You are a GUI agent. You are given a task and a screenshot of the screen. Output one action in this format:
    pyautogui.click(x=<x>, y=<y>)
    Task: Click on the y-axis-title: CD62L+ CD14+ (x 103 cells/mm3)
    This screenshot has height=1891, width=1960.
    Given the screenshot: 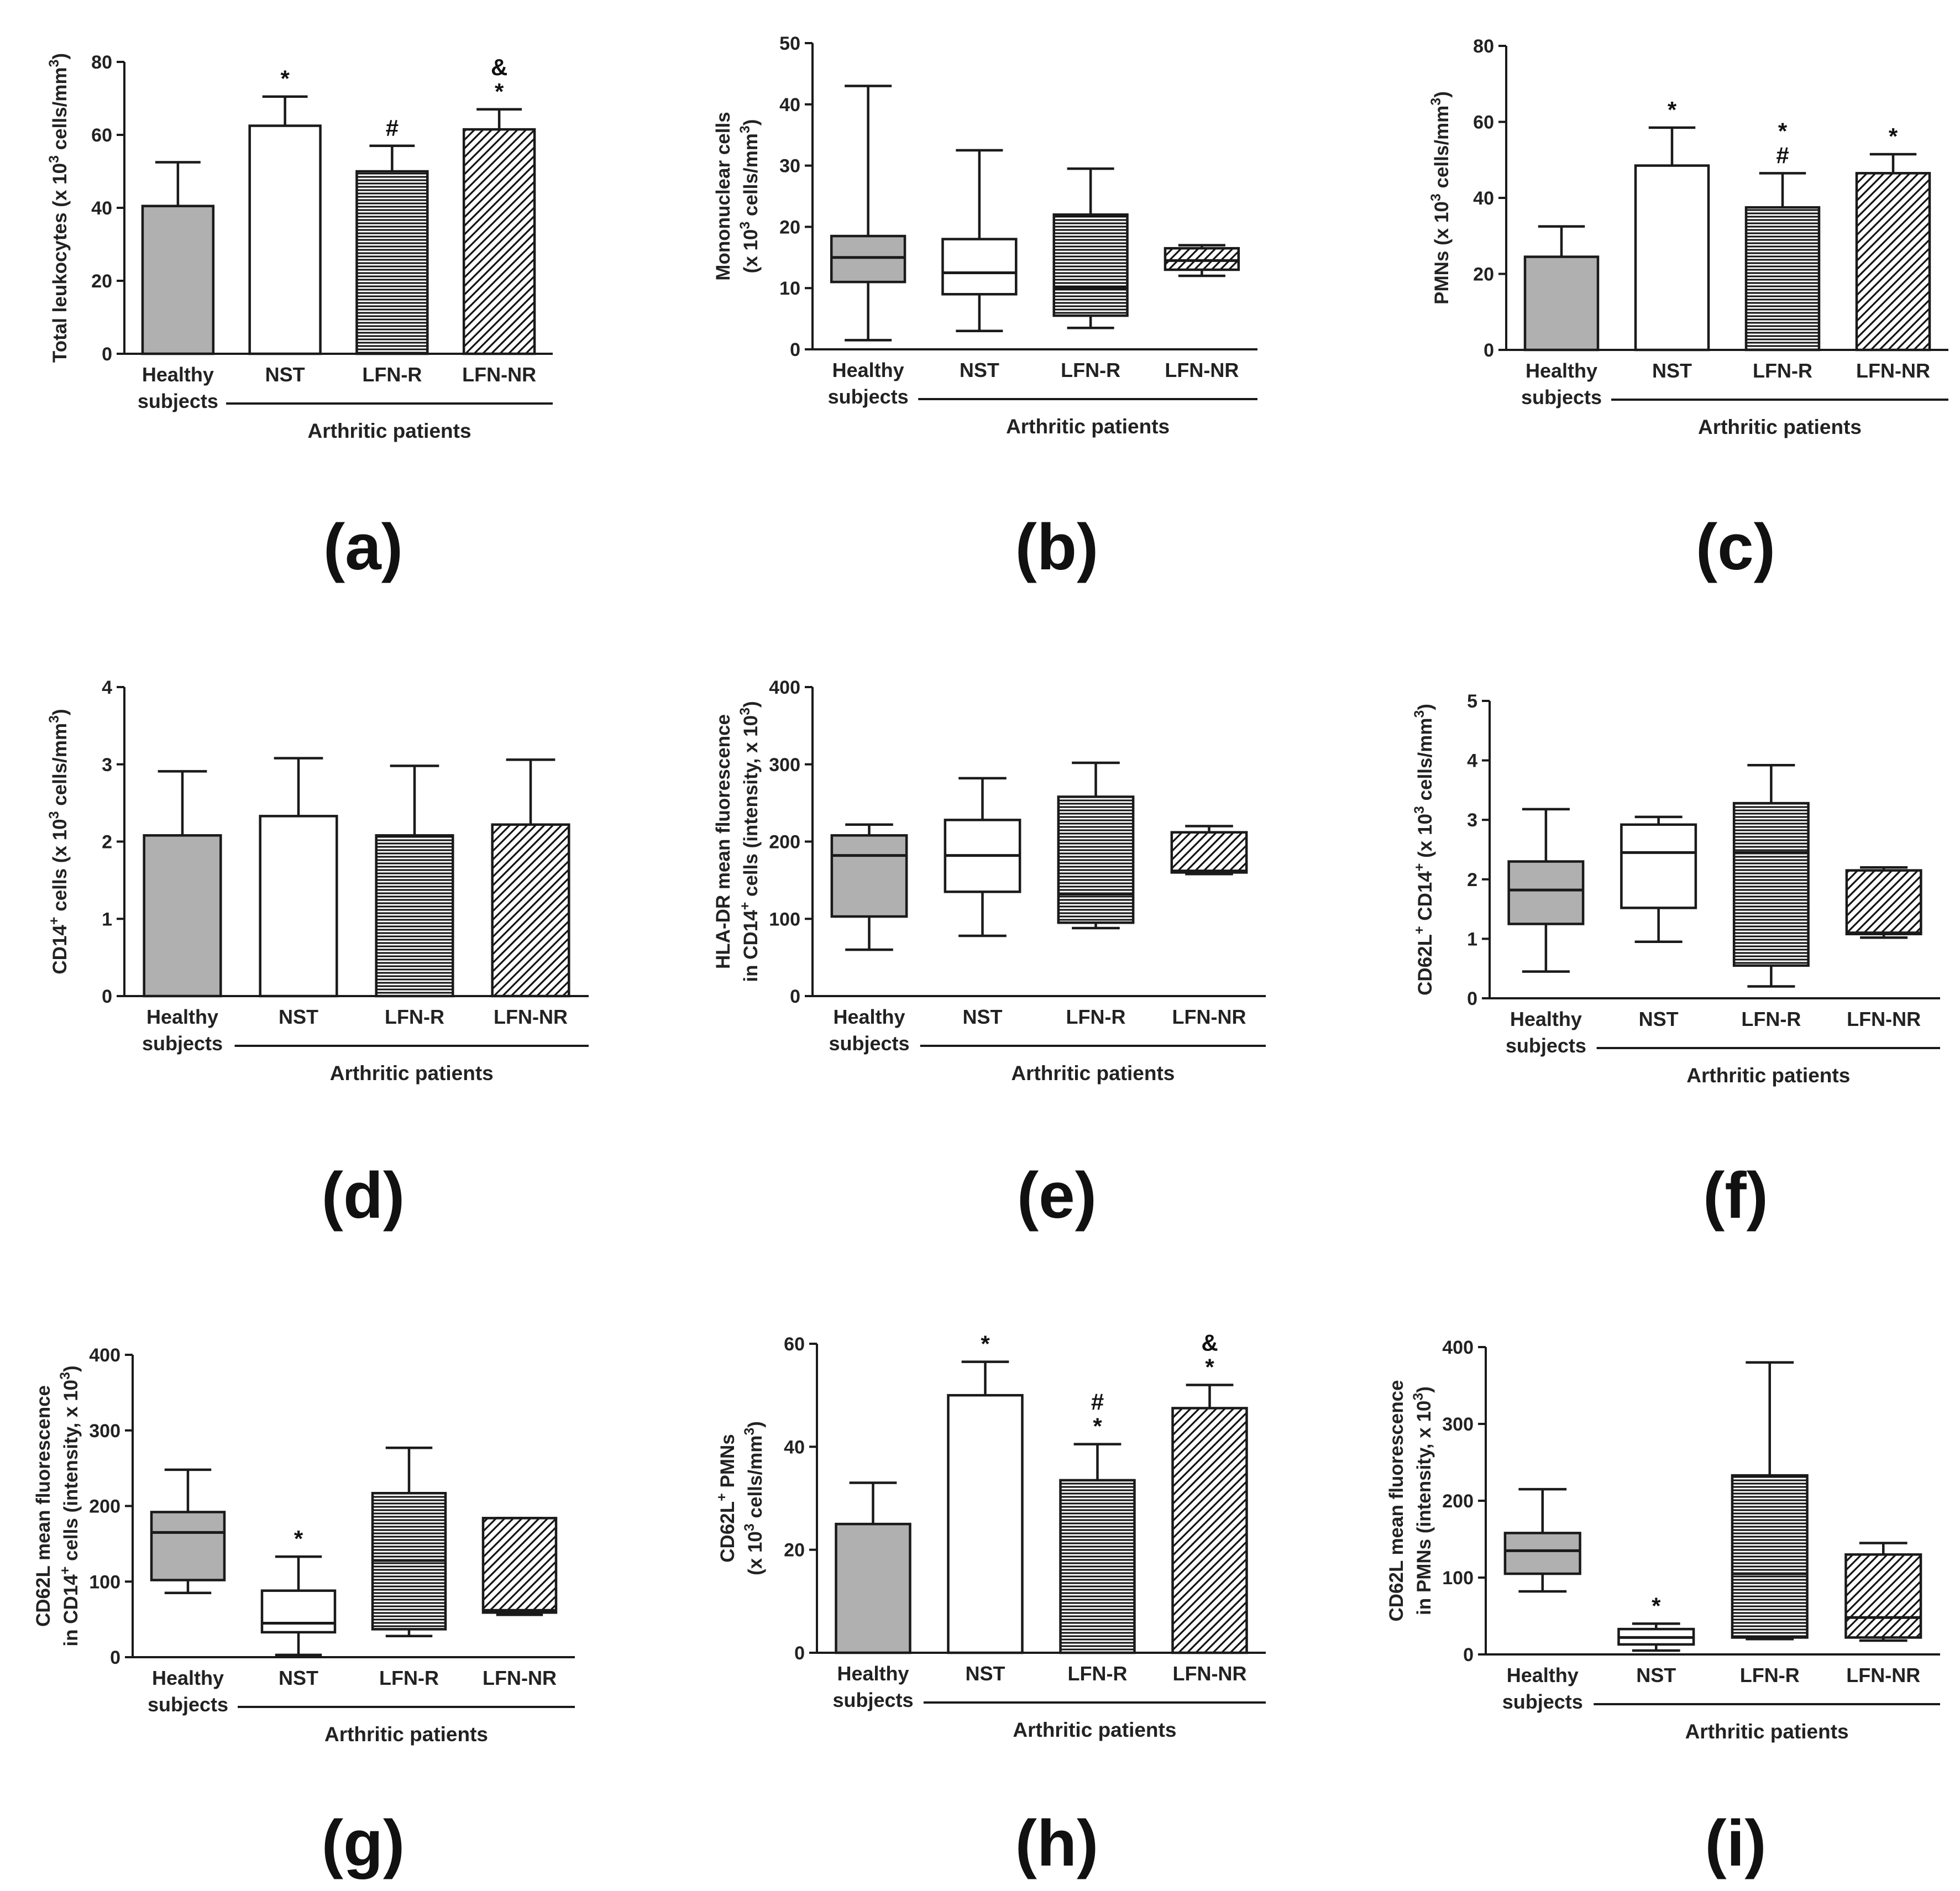 What is the action you would take?
    pyautogui.click(x=1424, y=850)
    